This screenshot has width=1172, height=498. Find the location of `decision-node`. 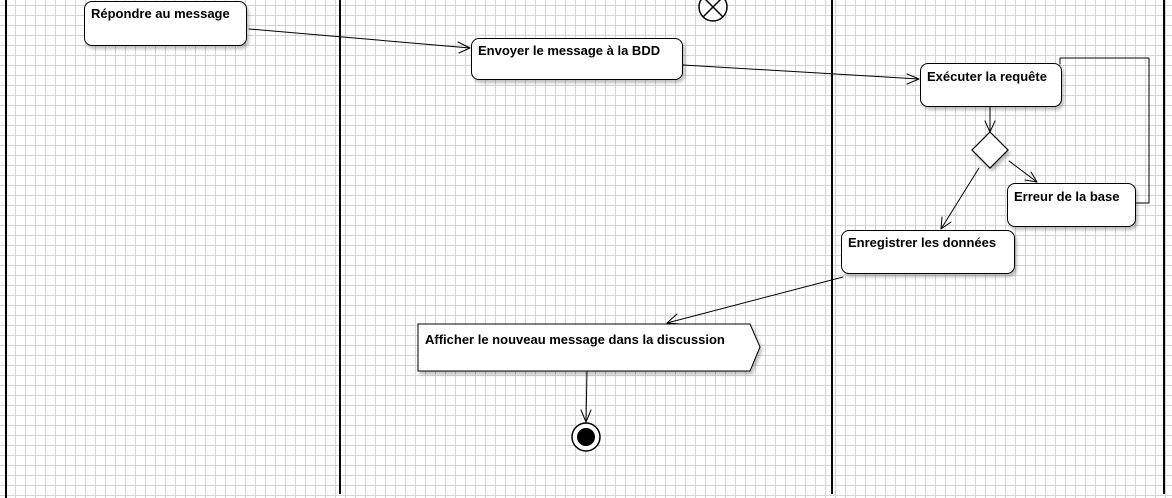

decision-node is located at coordinates (990, 150).